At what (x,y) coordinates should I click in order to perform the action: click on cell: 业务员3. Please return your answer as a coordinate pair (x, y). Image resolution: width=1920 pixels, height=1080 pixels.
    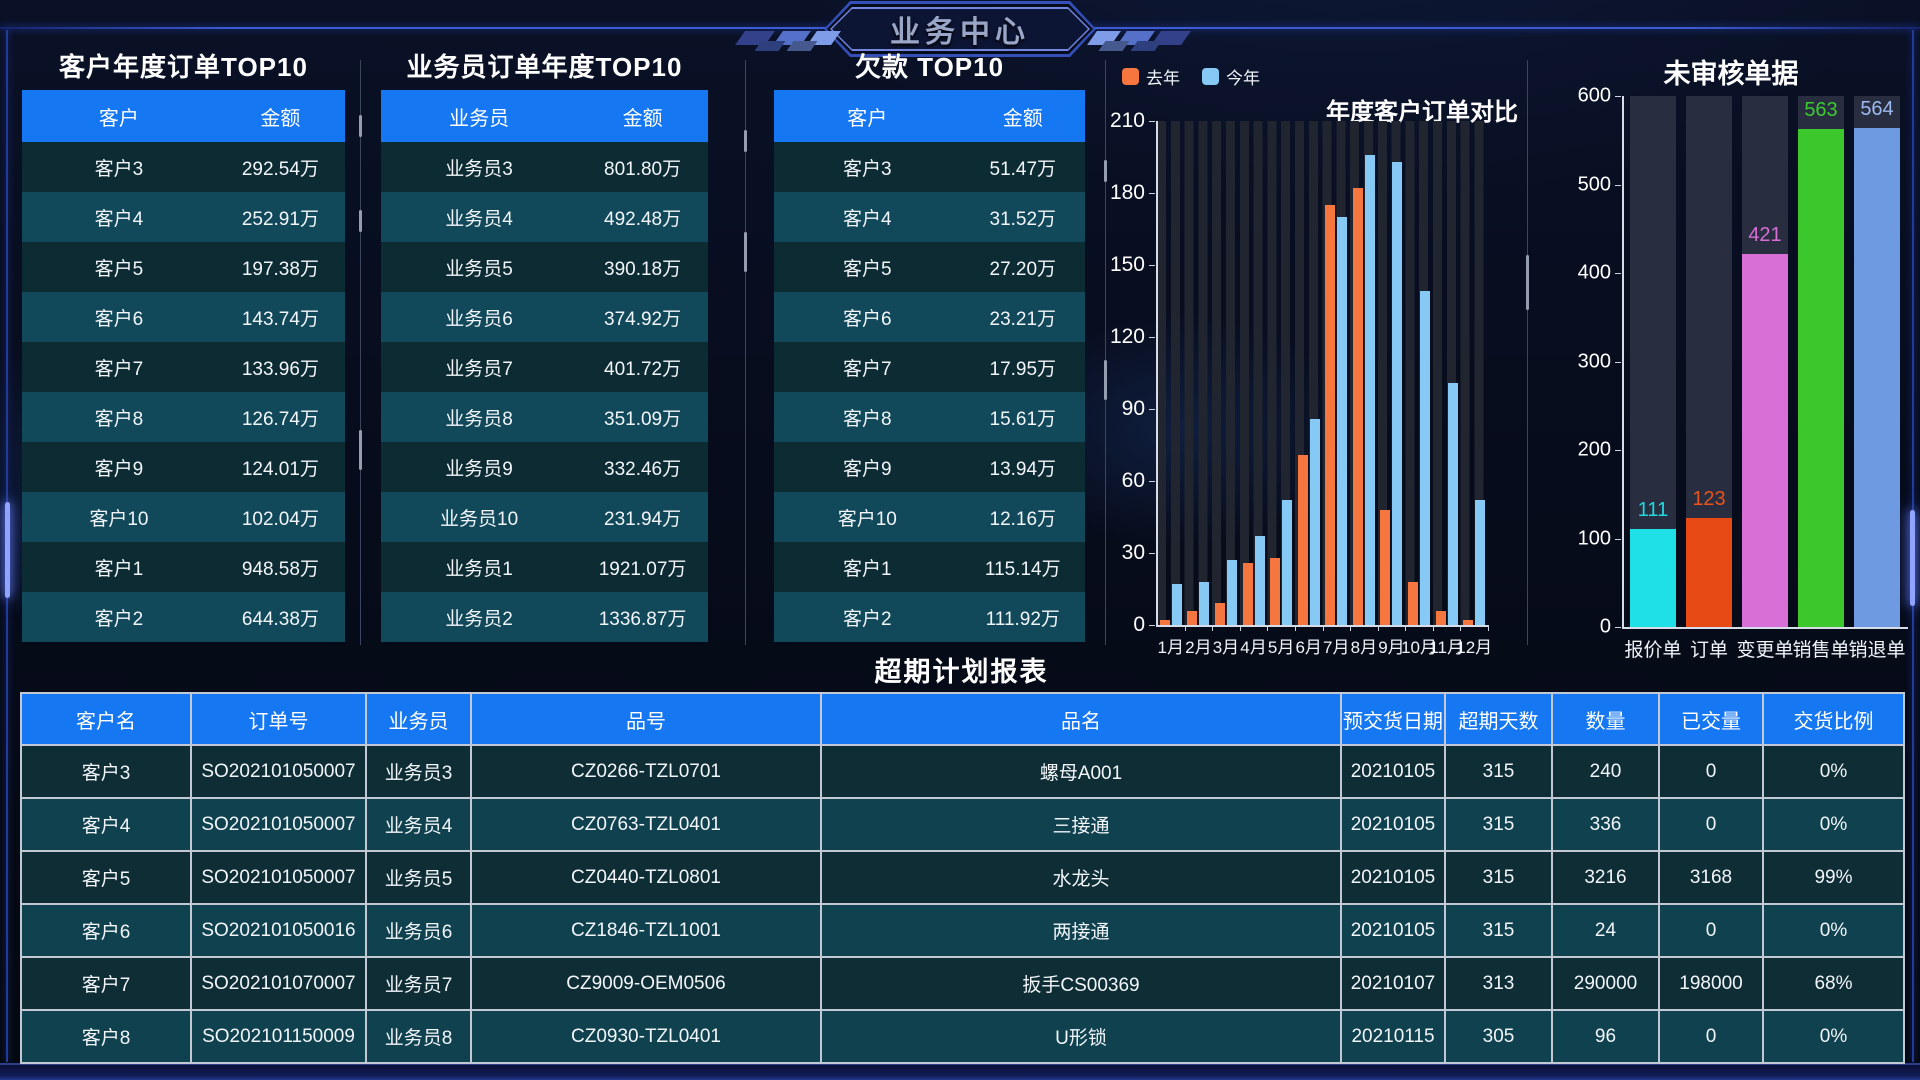
    Looking at the image, I should click on (418, 771).